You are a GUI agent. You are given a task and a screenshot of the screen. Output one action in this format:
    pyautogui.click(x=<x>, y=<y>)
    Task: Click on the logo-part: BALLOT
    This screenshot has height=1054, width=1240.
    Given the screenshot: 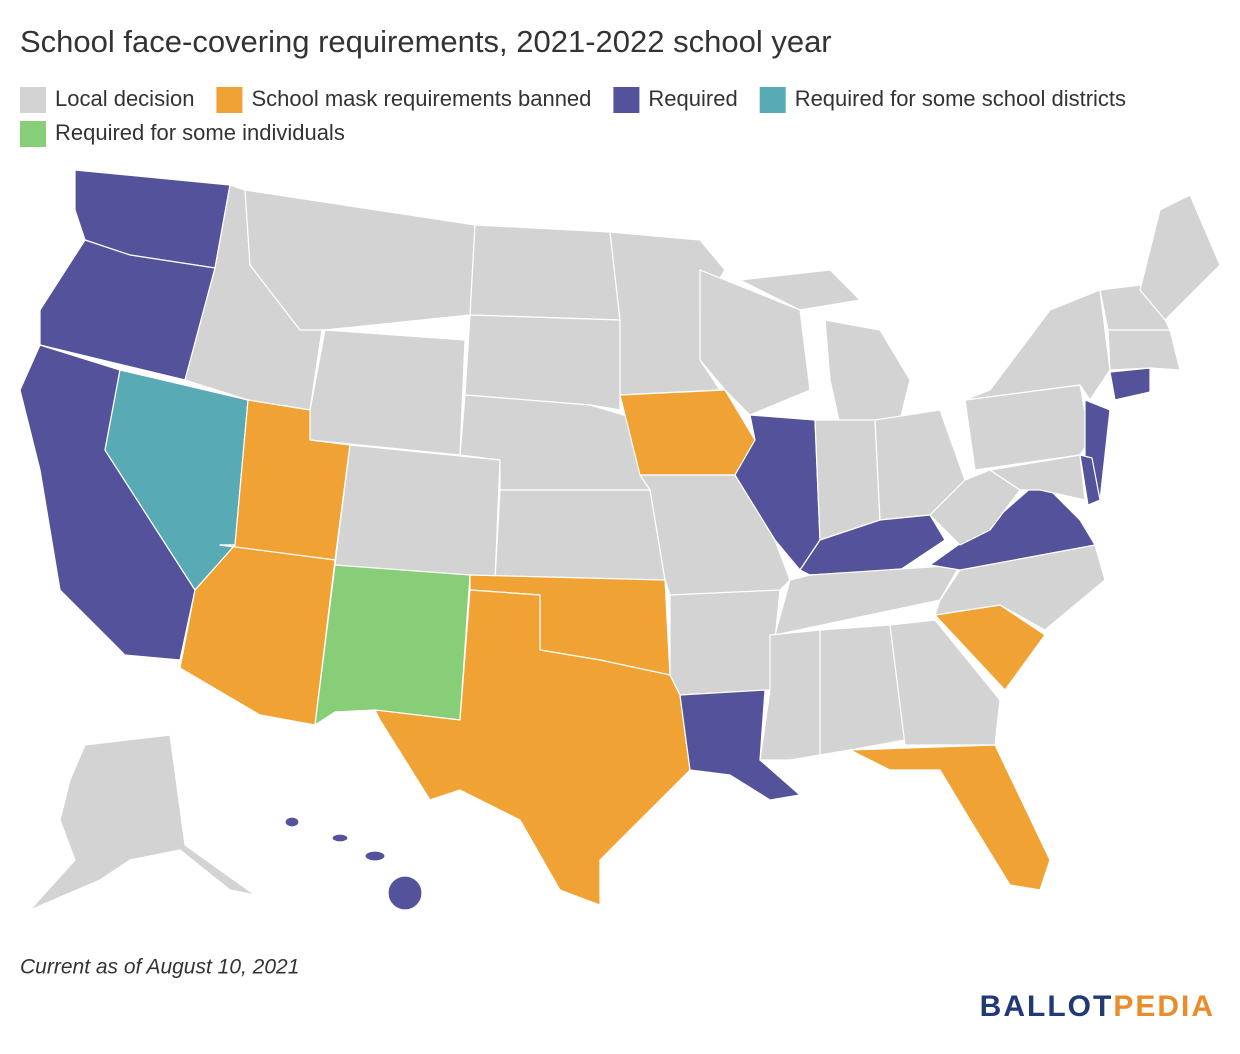 What is the action you would take?
    pyautogui.click(x=1047, y=1006)
    